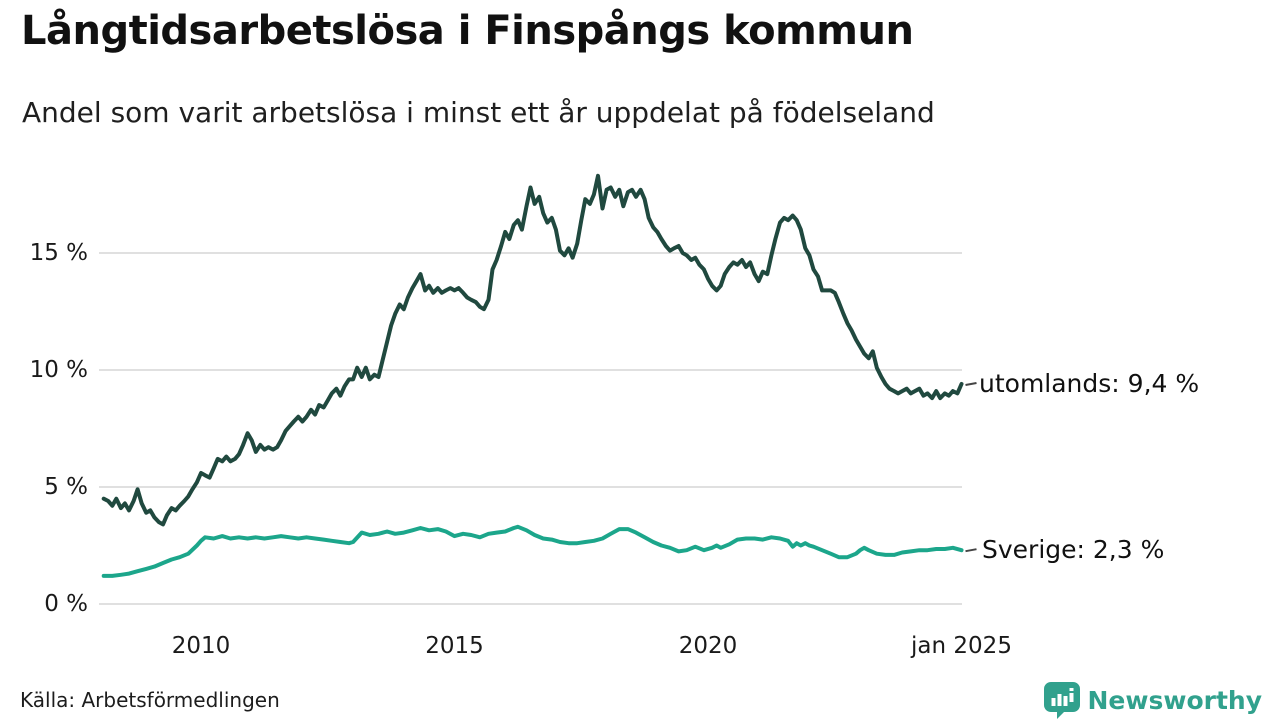  What do you see at coordinates (961, 646) in the screenshot?
I see `x-tick-label-jan-2025: jan 2025` at bounding box center [961, 646].